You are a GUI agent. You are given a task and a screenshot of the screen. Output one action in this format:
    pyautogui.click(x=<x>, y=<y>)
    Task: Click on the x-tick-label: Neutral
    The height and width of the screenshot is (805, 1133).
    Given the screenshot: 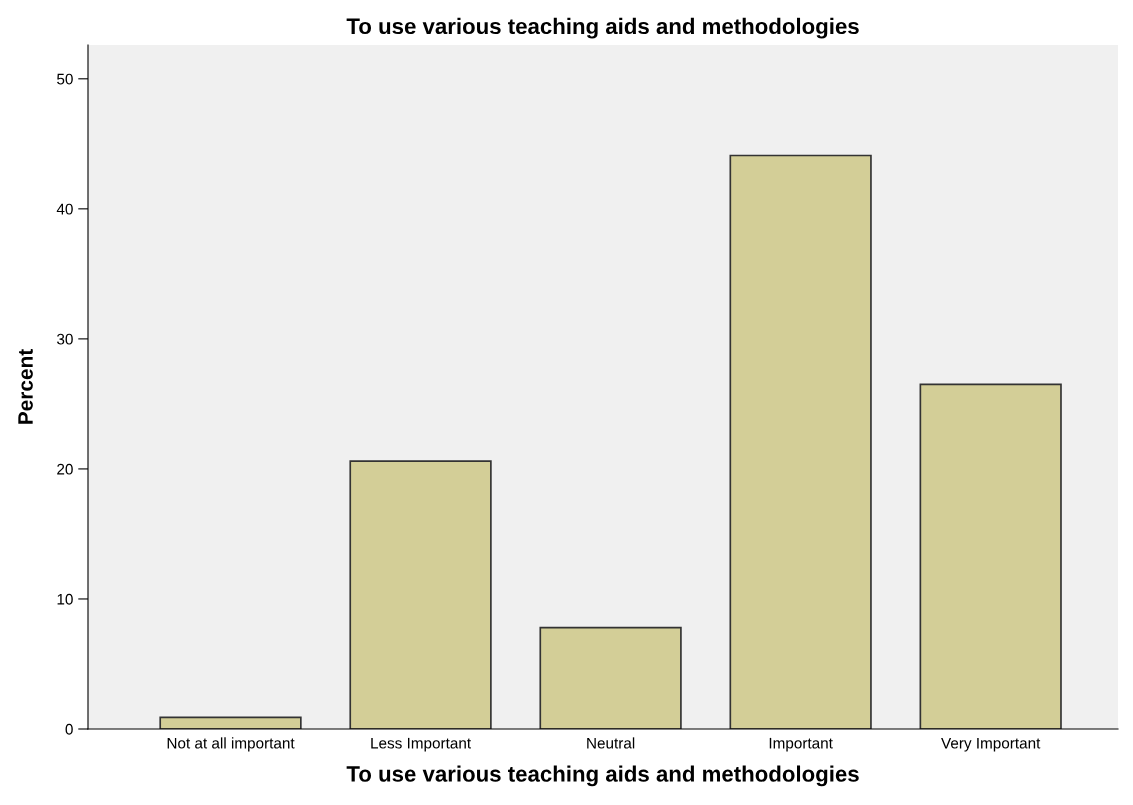 What is the action you would take?
    pyautogui.click(x=611, y=743)
    